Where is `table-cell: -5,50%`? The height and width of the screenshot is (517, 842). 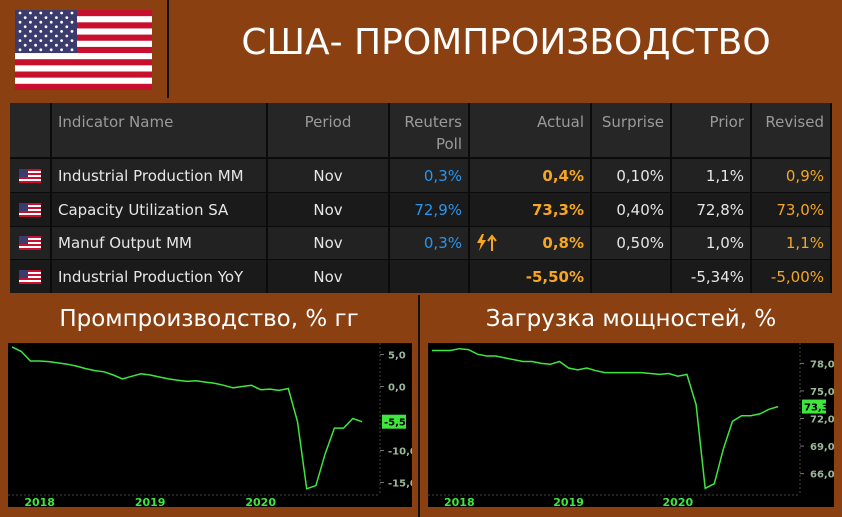
table-cell: -5,50% is located at coordinates (530, 276).